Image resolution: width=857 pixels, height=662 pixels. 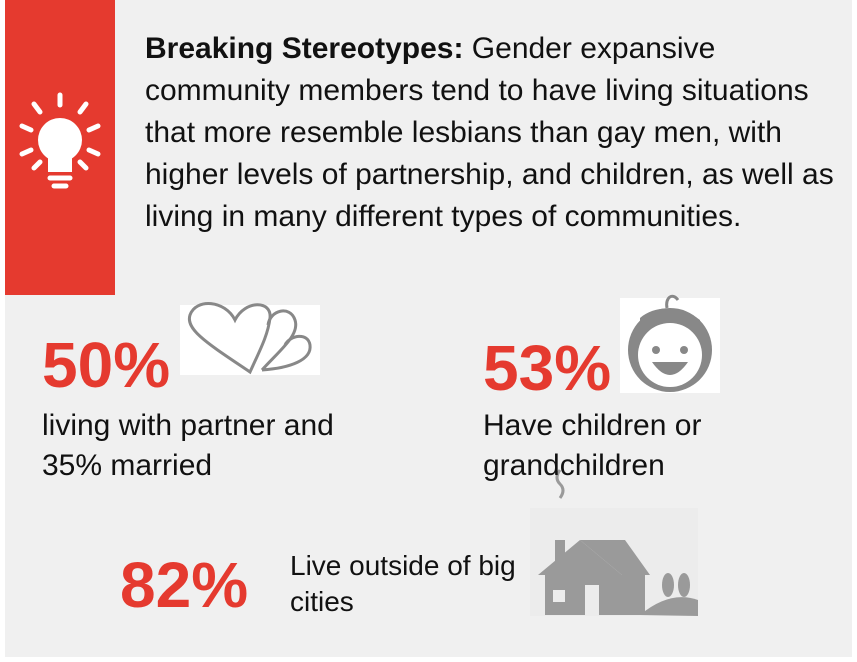 I want to click on face-icon, so click(x=670, y=343).